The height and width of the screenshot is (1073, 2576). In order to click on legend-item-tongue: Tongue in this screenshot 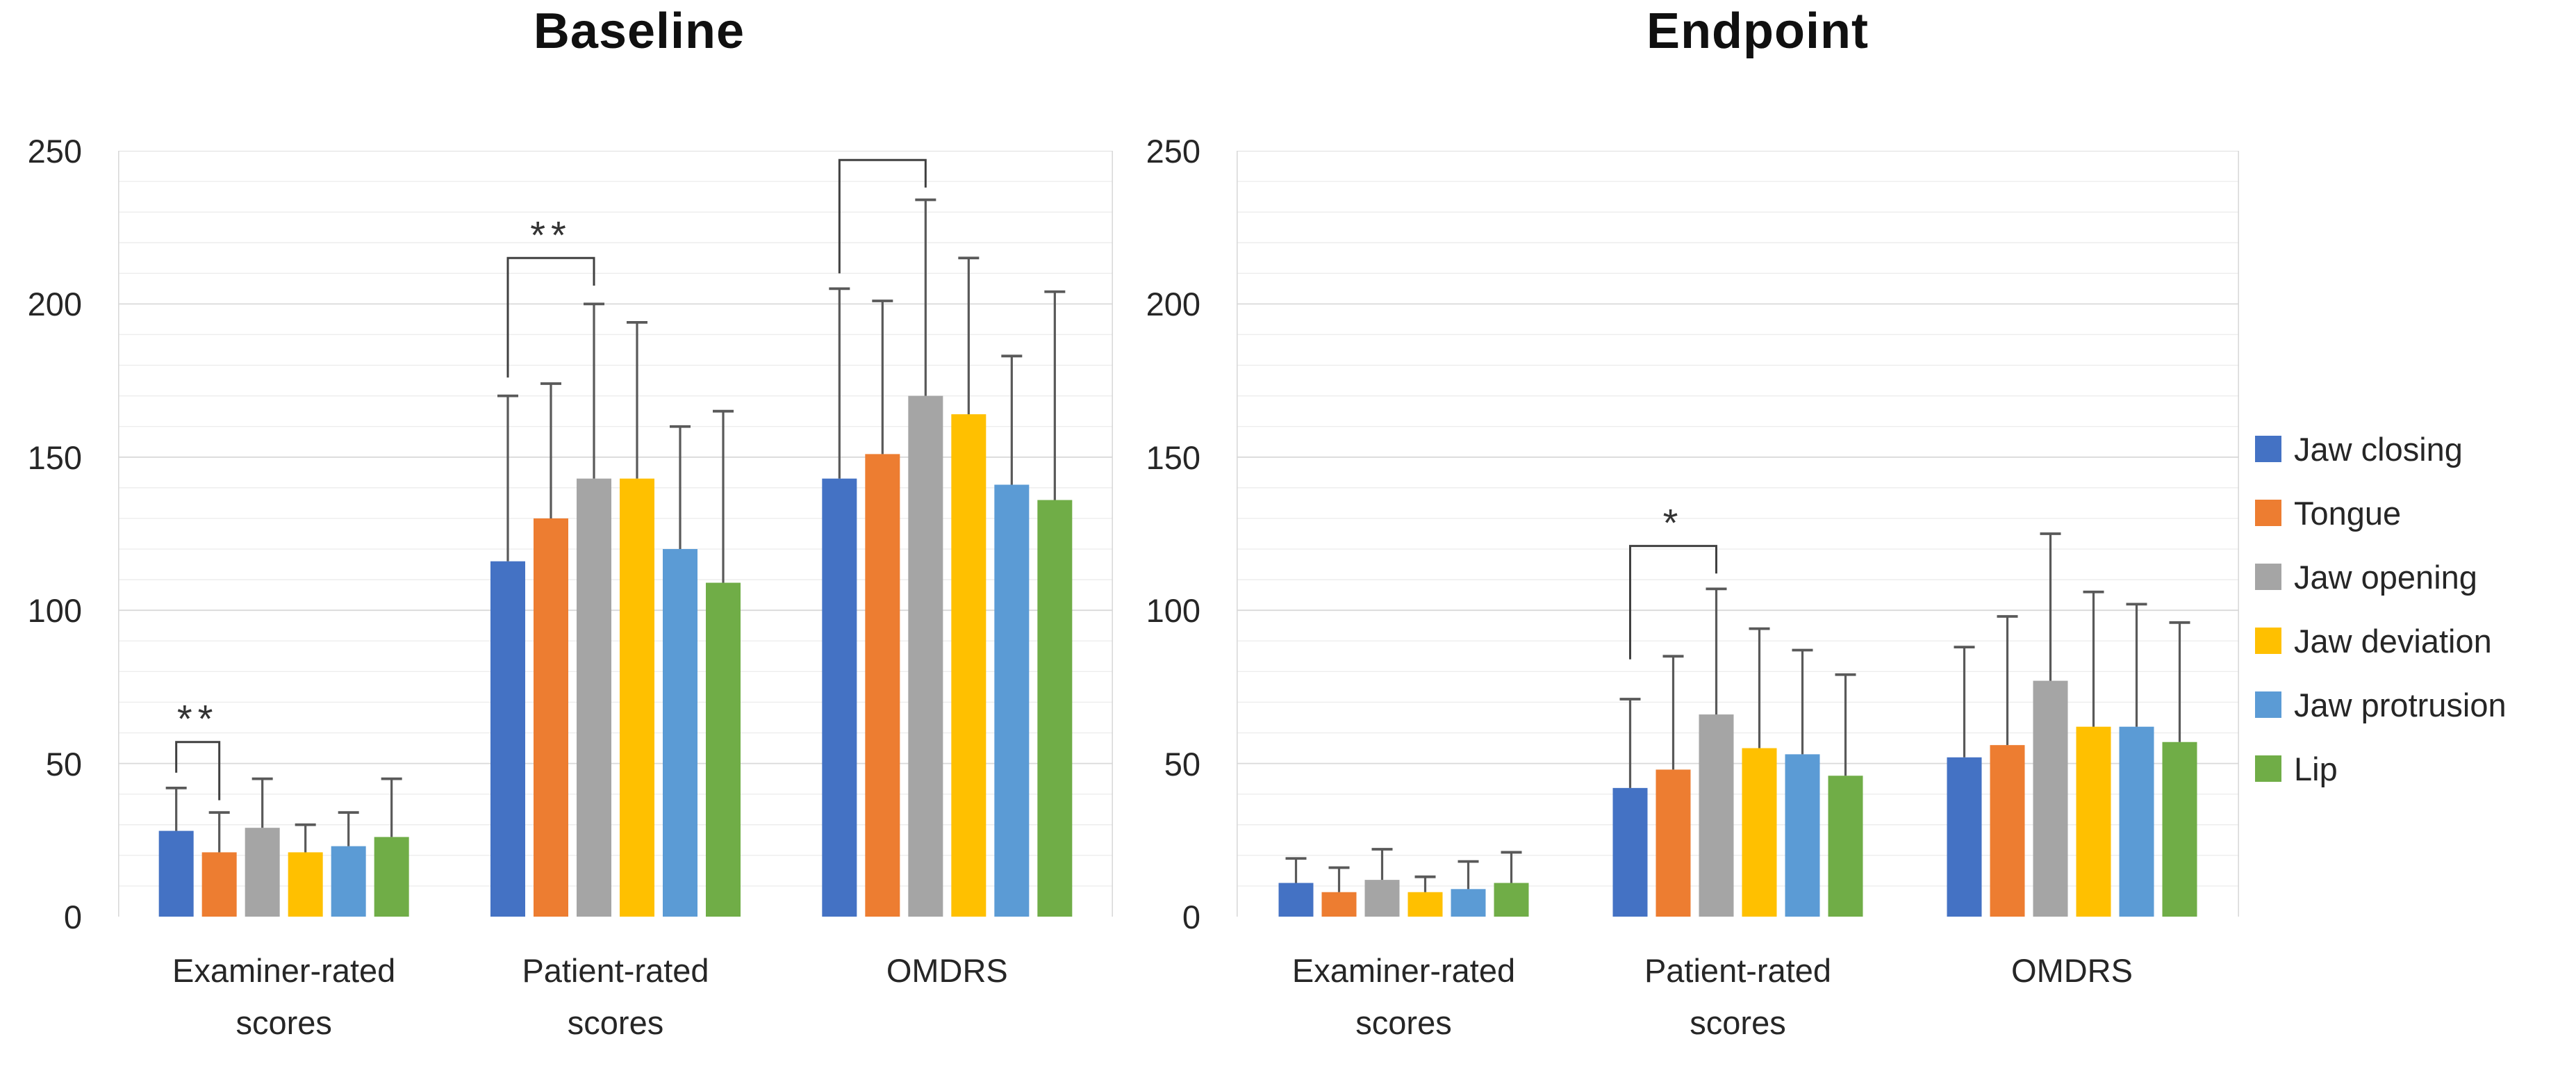, I will do `click(2381, 513)`.